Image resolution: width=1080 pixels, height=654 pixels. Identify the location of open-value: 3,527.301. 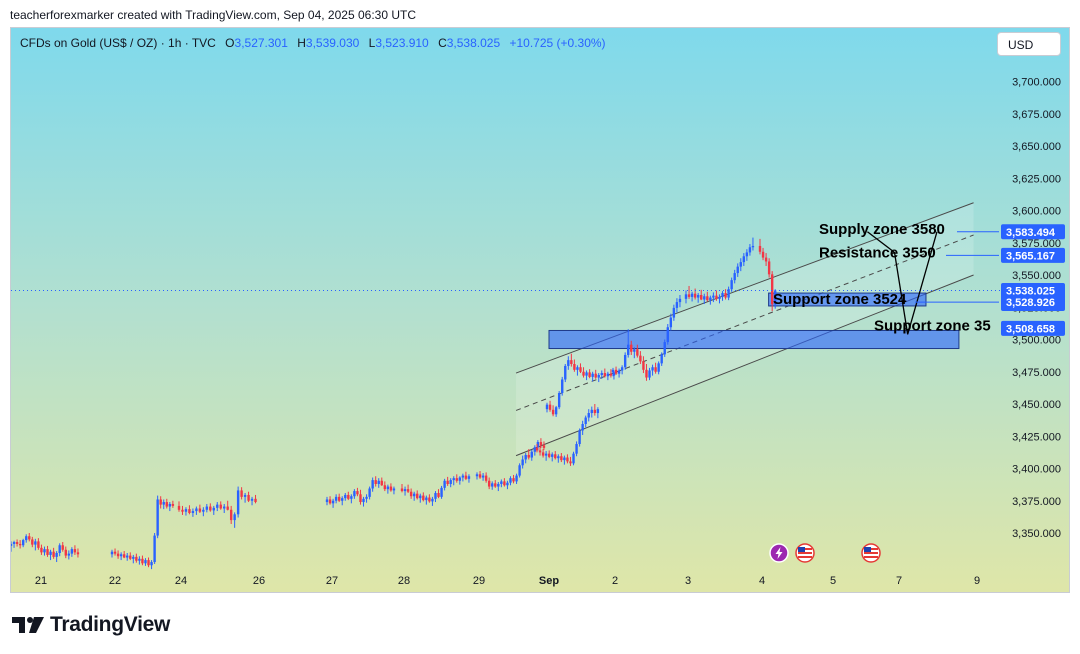
(261, 43).